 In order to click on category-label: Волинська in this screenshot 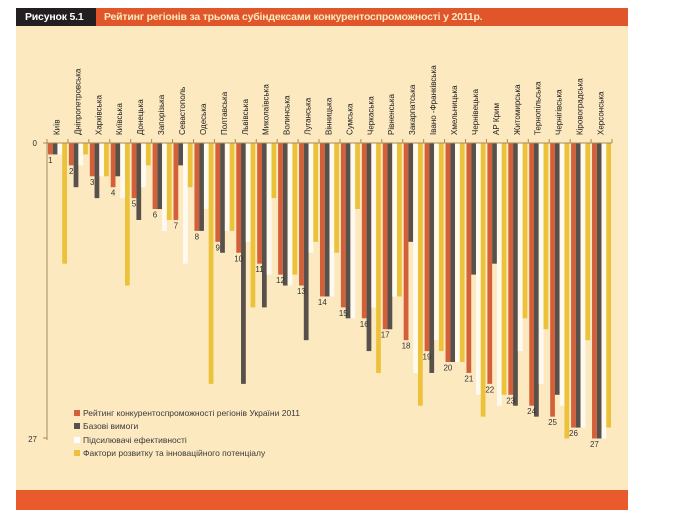, I will do `click(287, 115)`.